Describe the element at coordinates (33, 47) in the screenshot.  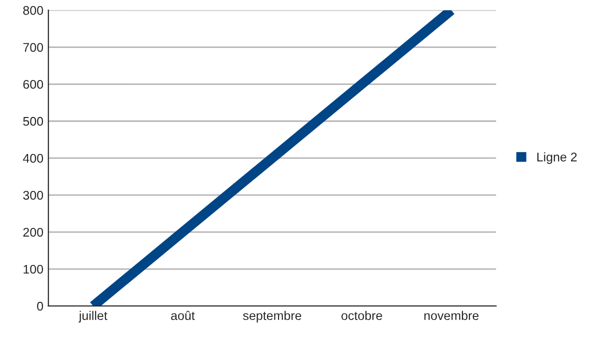
I see `y-tick-label: 700` at that location.